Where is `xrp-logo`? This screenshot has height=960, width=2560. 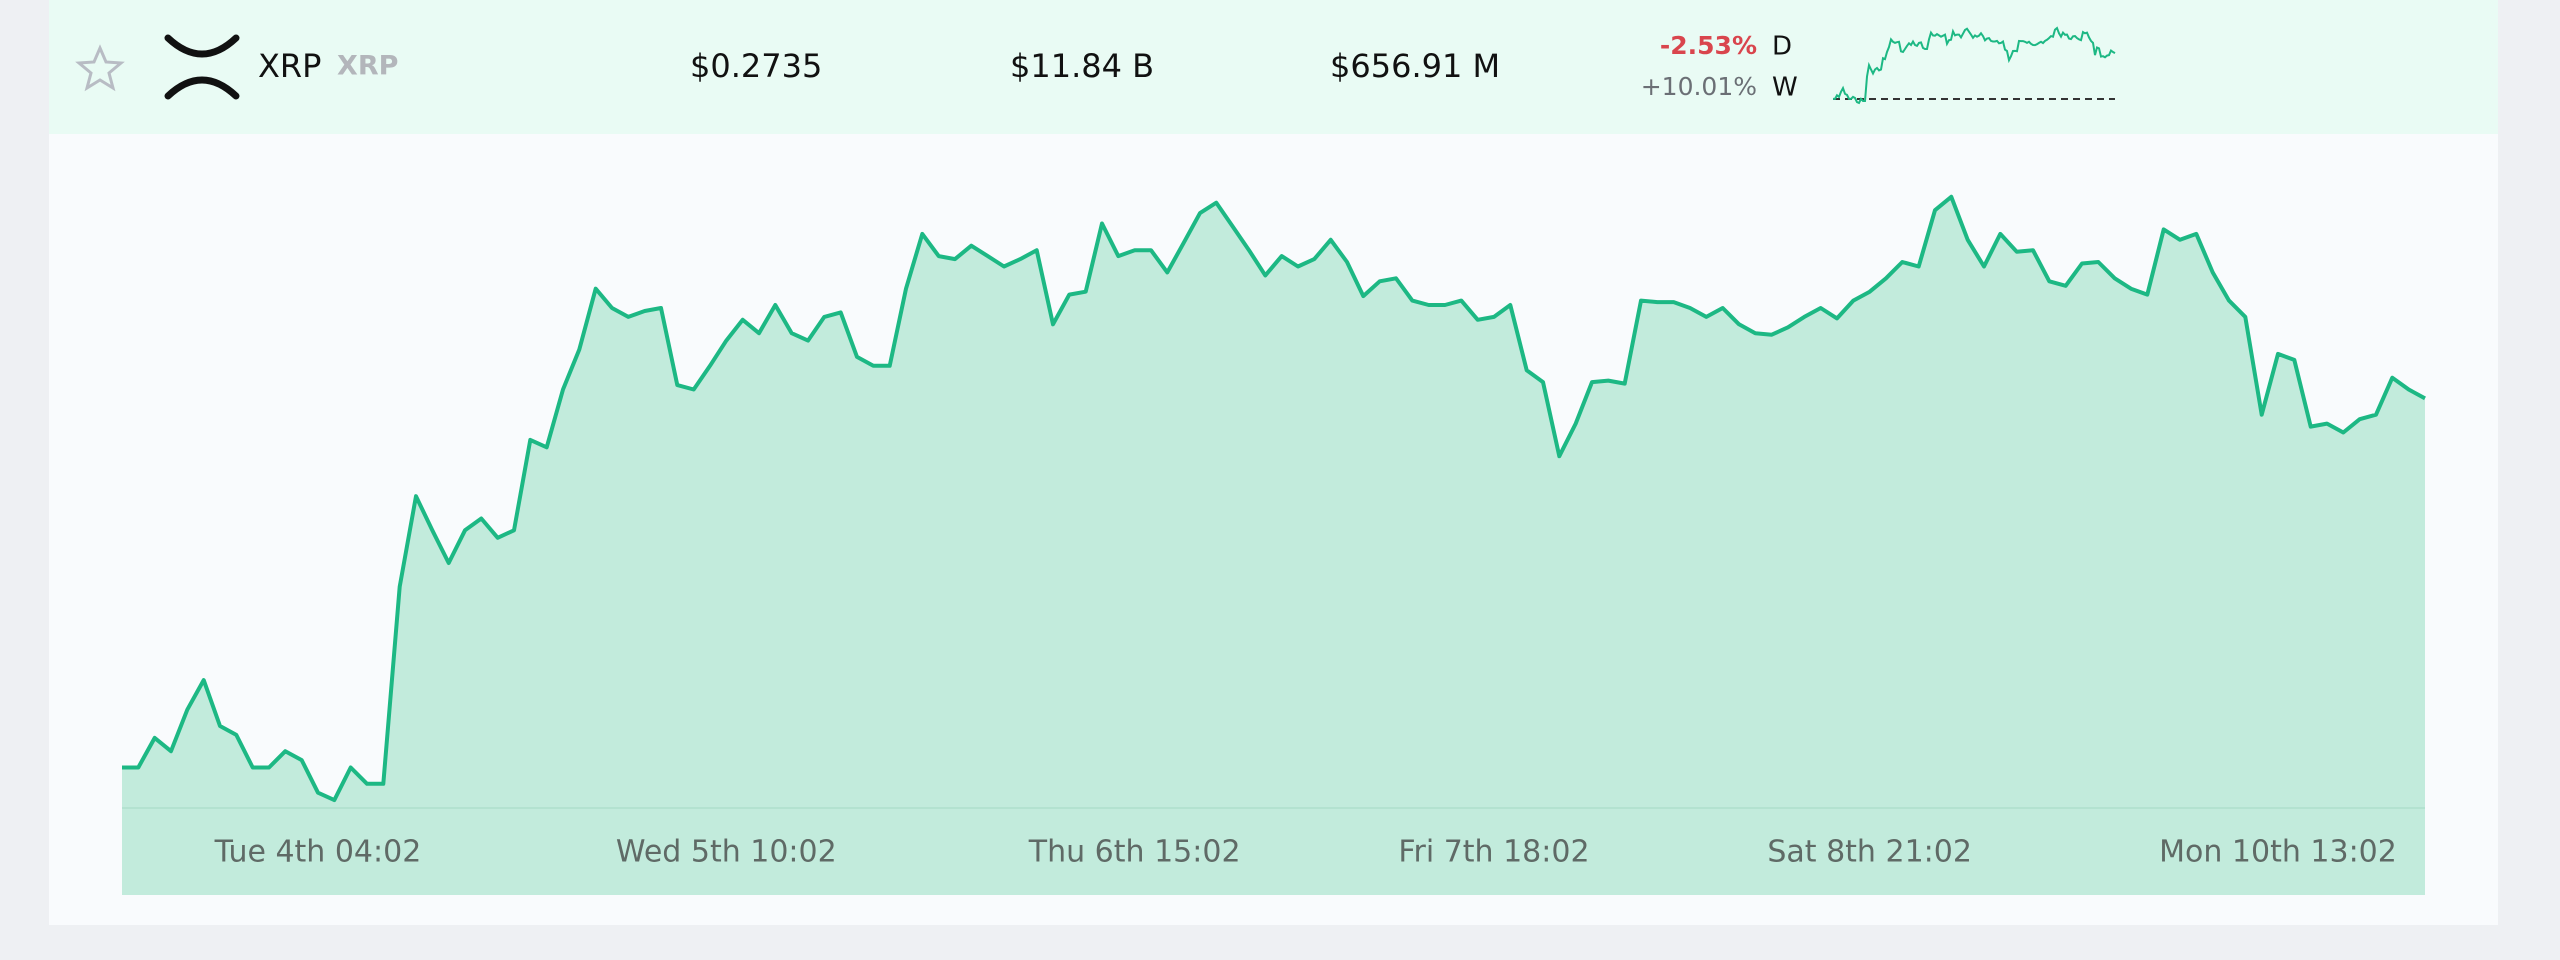
xrp-logo is located at coordinates (202, 67).